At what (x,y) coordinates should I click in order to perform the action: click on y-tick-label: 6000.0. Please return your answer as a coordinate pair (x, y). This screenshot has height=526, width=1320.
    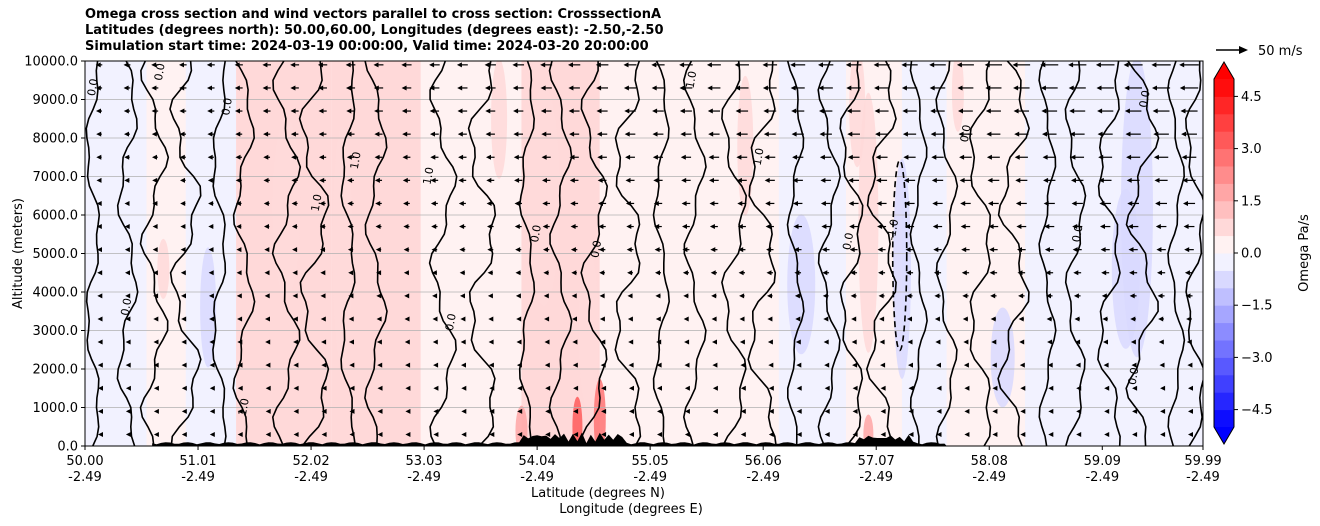
    Looking at the image, I should click on (56, 216).